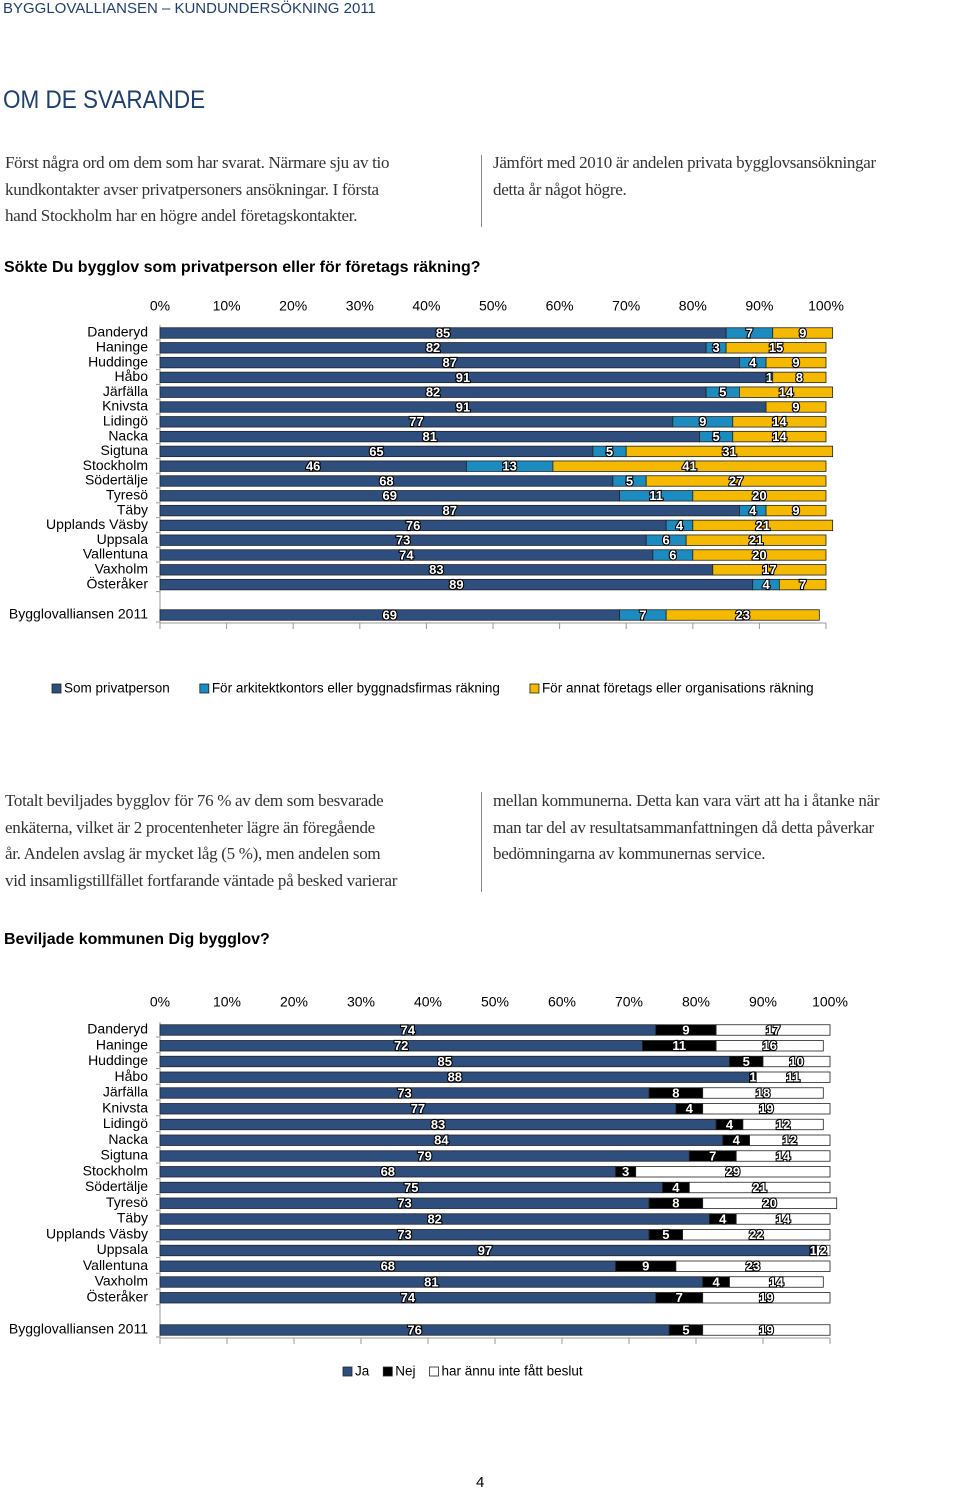 This screenshot has width=960, height=1492. Describe the element at coordinates (78, 614) in the screenshot. I see `category-label: Bygglovalliansen 2011` at that location.